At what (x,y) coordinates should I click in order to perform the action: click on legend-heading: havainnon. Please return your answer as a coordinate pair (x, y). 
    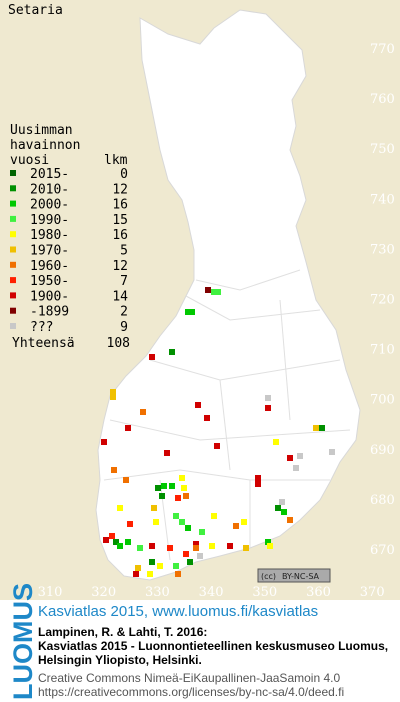
    Looking at the image, I should click on (45, 145).